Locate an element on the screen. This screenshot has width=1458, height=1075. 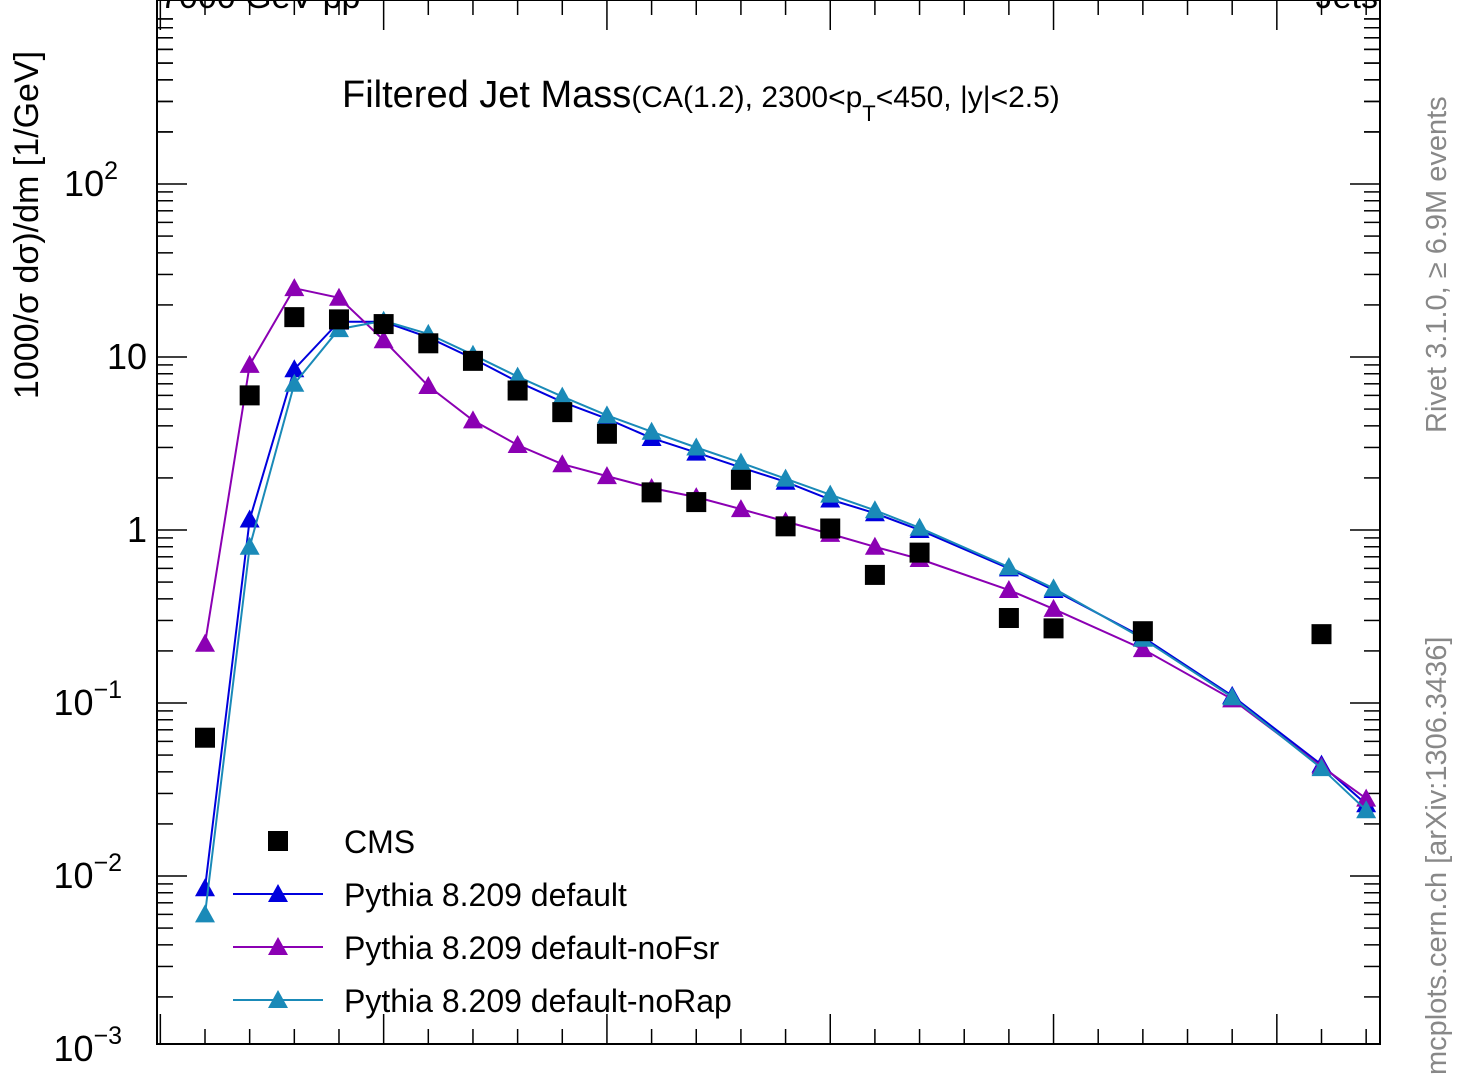
legend-entry: Pythia 8.209 default is located at coordinates (430, 895).